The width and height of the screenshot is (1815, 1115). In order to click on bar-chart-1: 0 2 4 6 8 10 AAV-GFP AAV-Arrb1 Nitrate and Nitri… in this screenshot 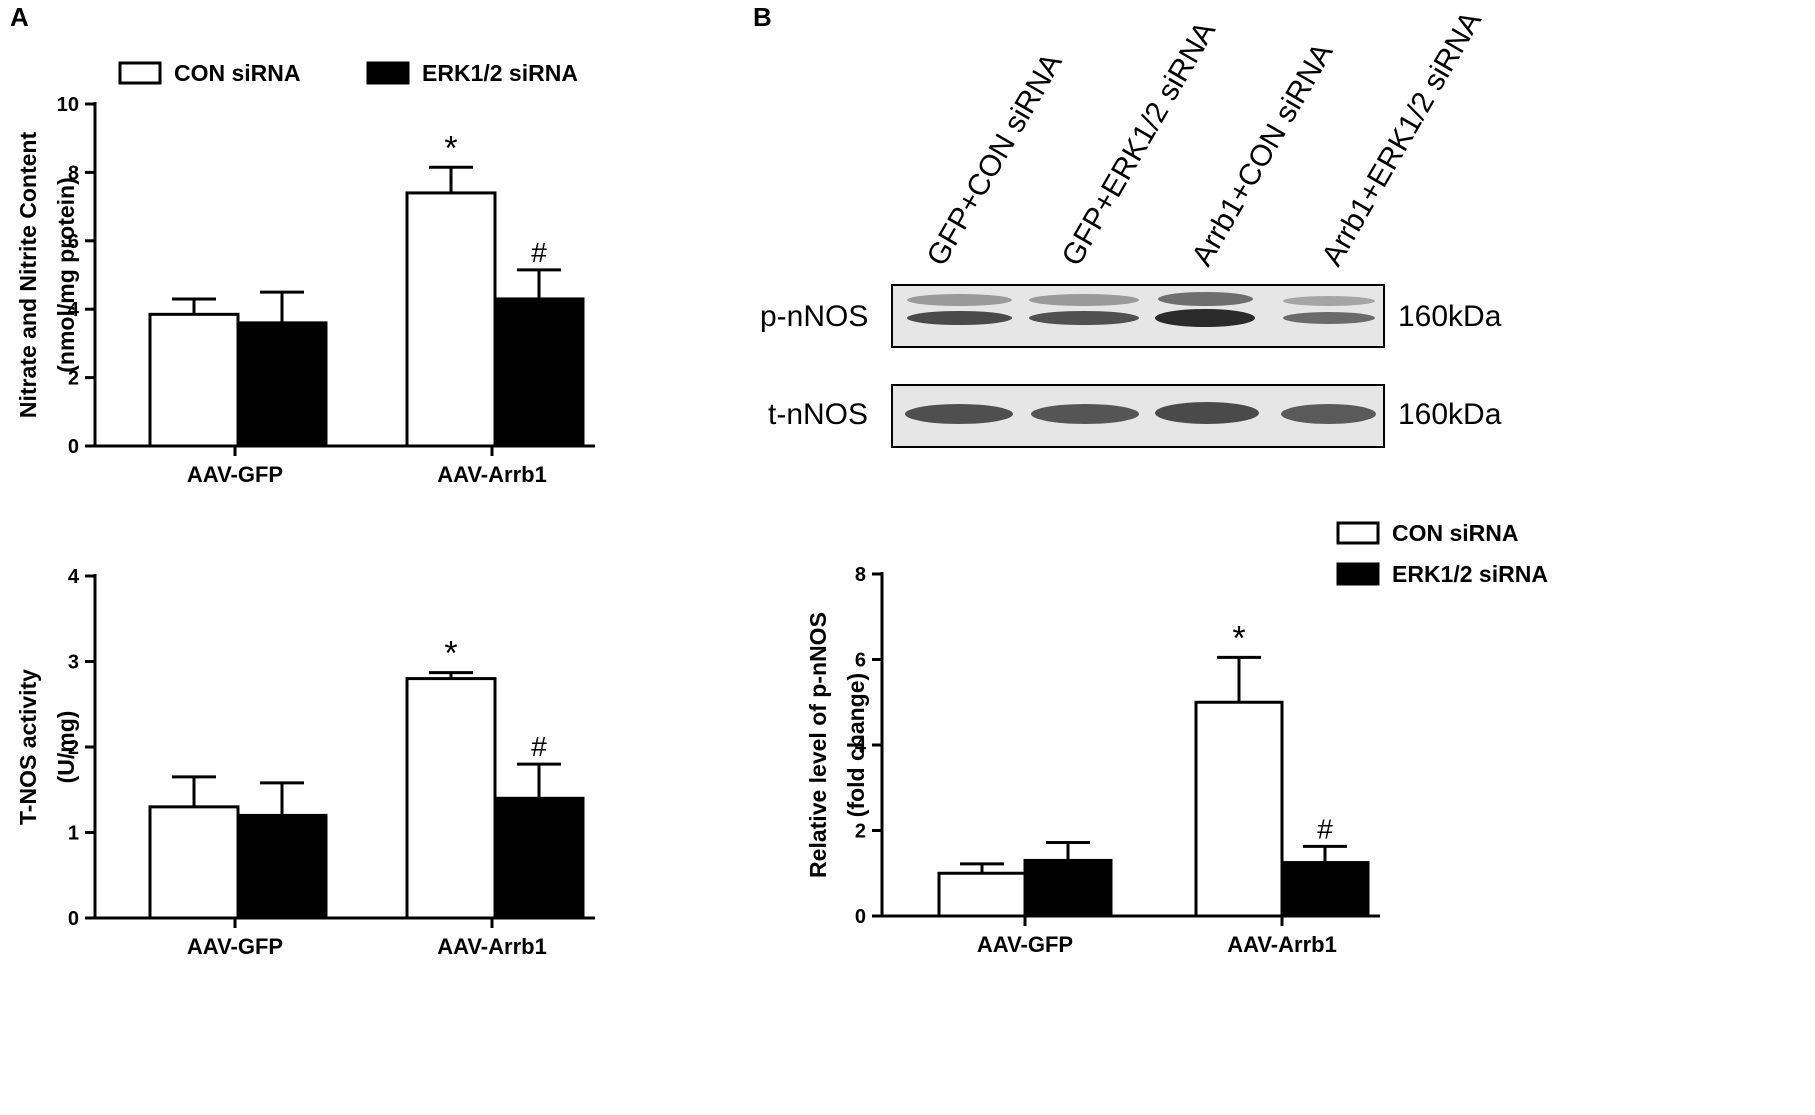, I will do `click(305, 290)`.